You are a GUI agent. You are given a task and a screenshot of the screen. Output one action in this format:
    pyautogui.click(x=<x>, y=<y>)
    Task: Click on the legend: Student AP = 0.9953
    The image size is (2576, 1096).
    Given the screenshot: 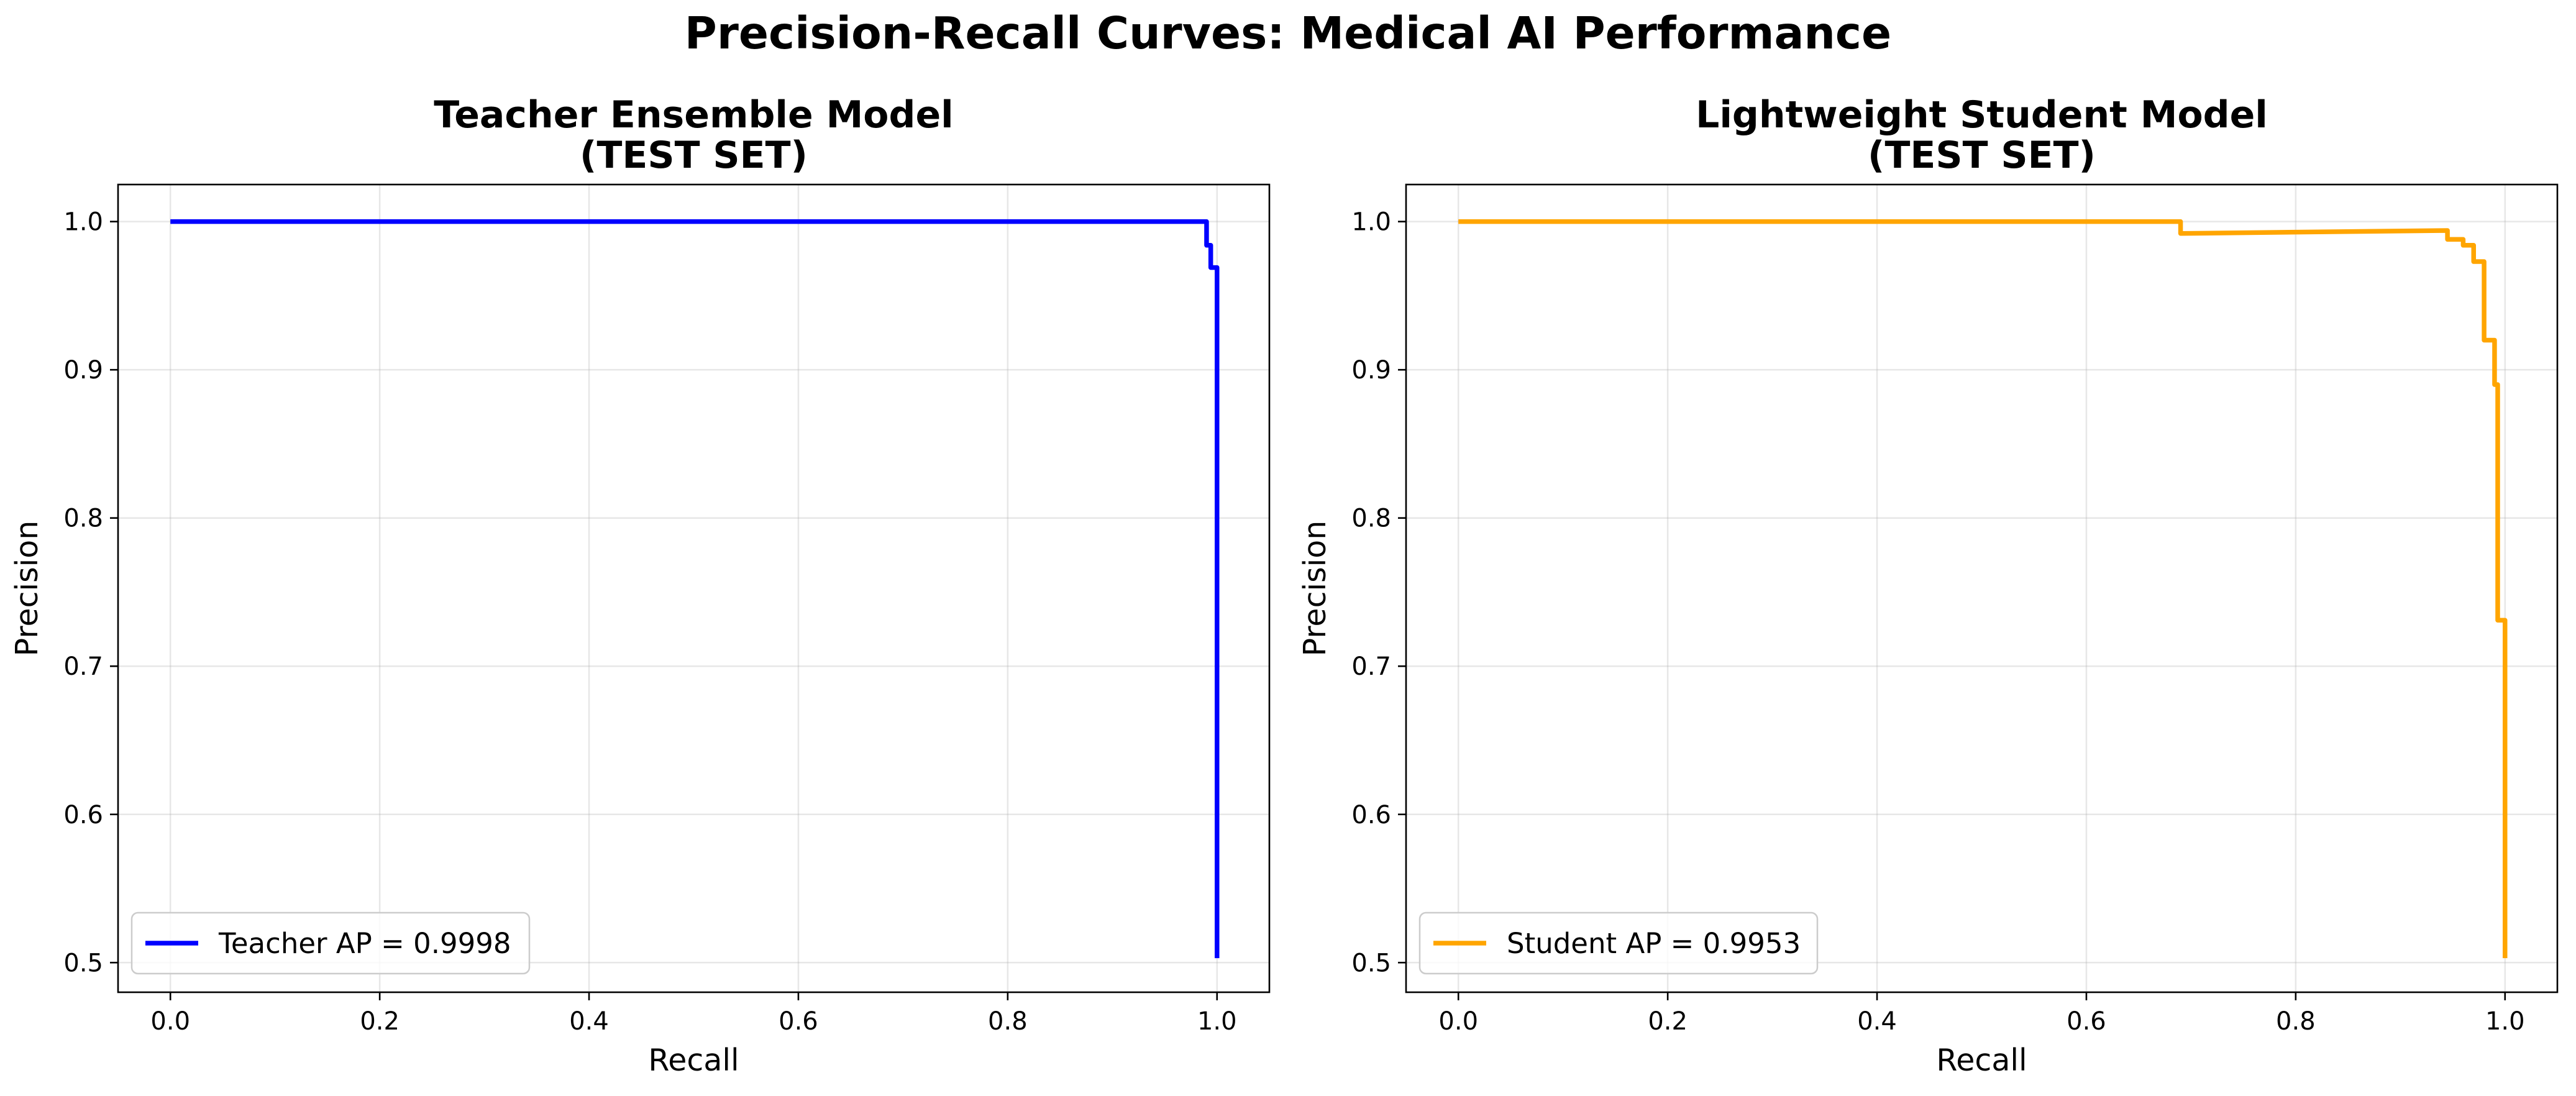 What is the action you would take?
    pyautogui.click(x=1618, y=943)
    